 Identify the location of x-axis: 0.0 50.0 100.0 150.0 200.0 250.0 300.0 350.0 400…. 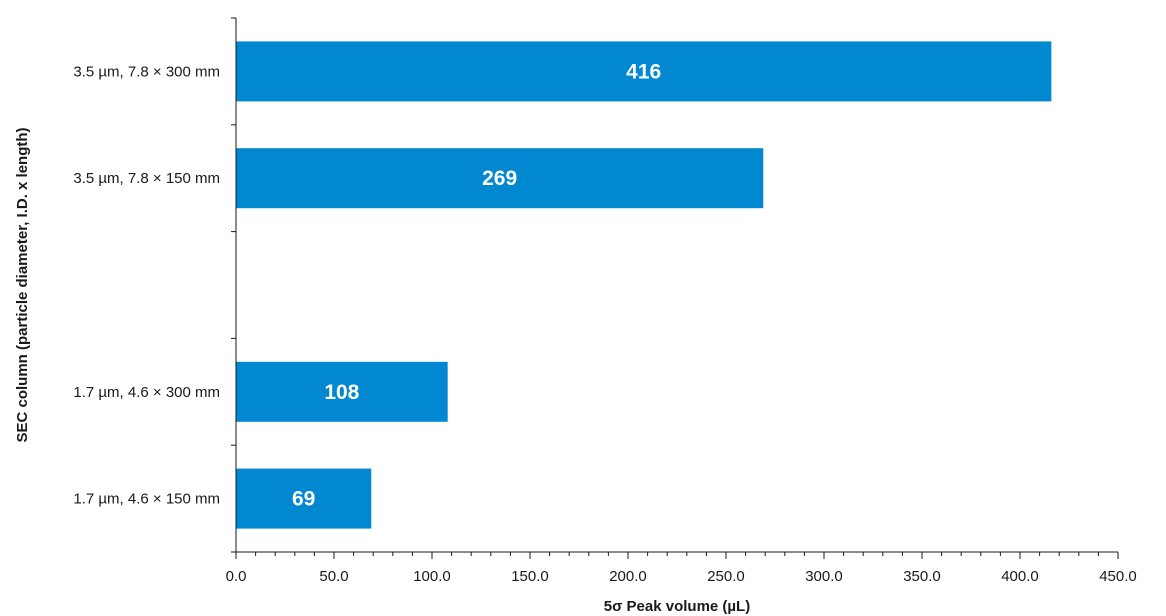
(681, 568).